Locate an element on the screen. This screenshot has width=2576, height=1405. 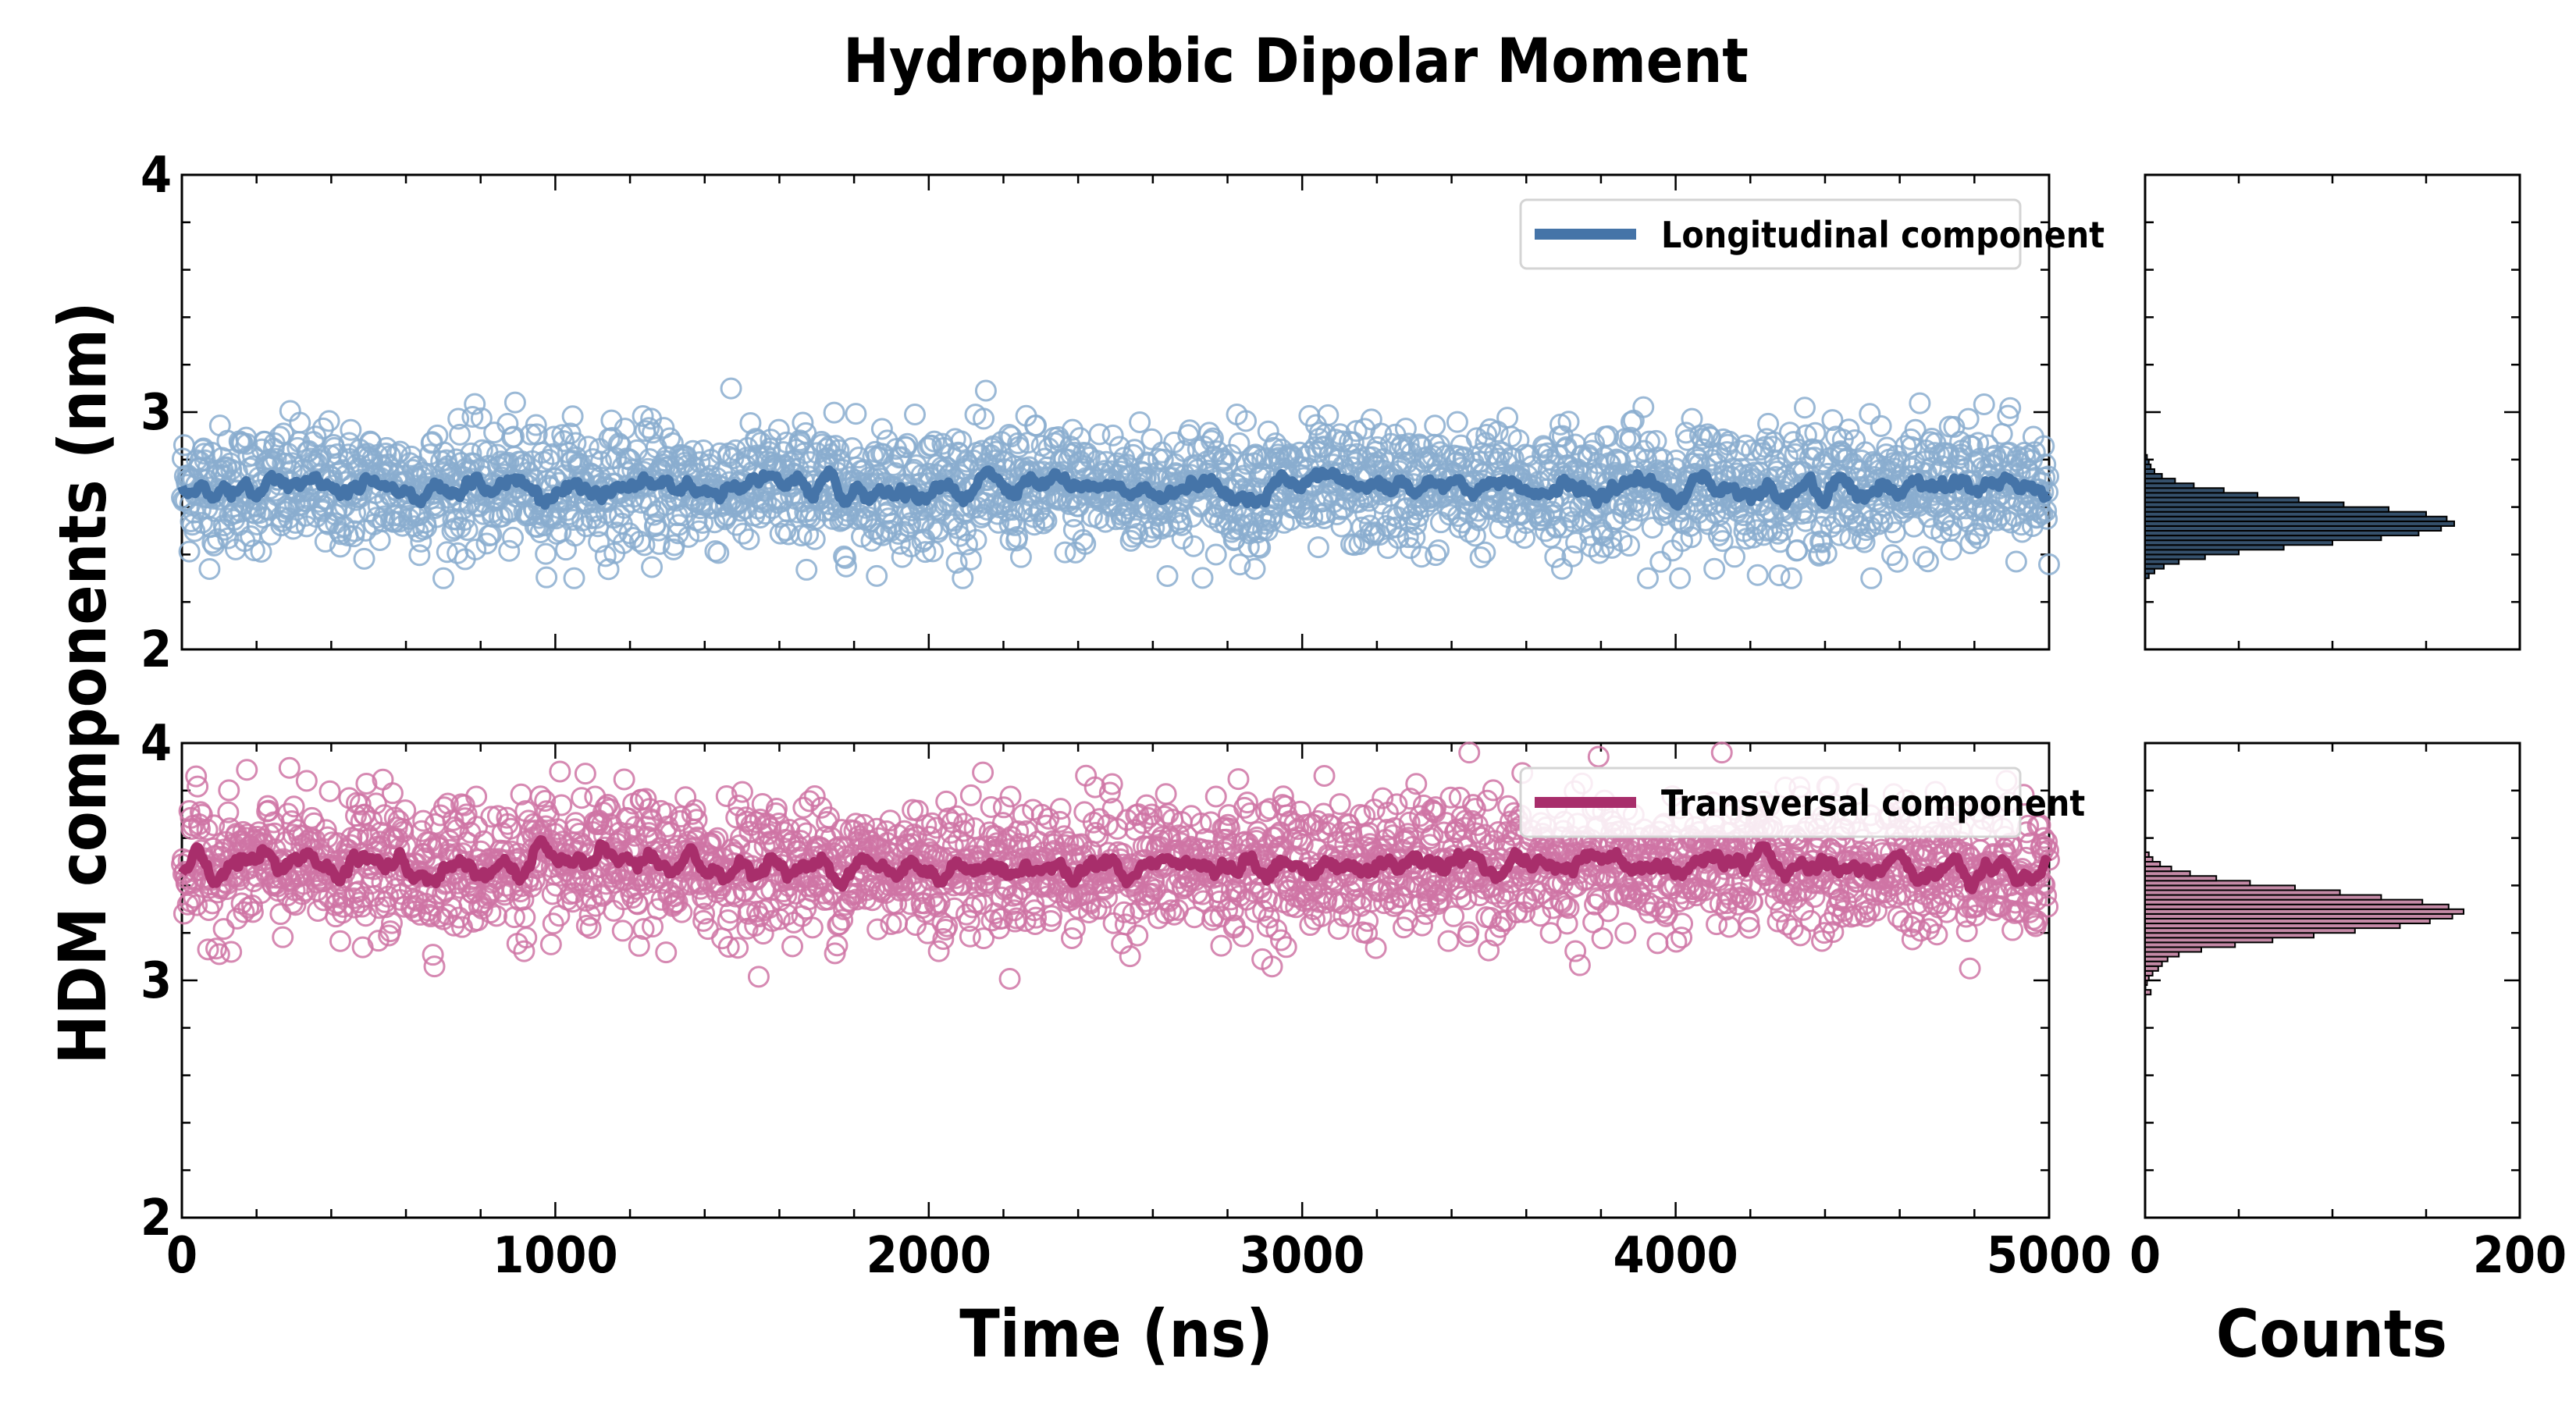
y-axis-label: HDM components (nm) is located at coordinates (82, 683).